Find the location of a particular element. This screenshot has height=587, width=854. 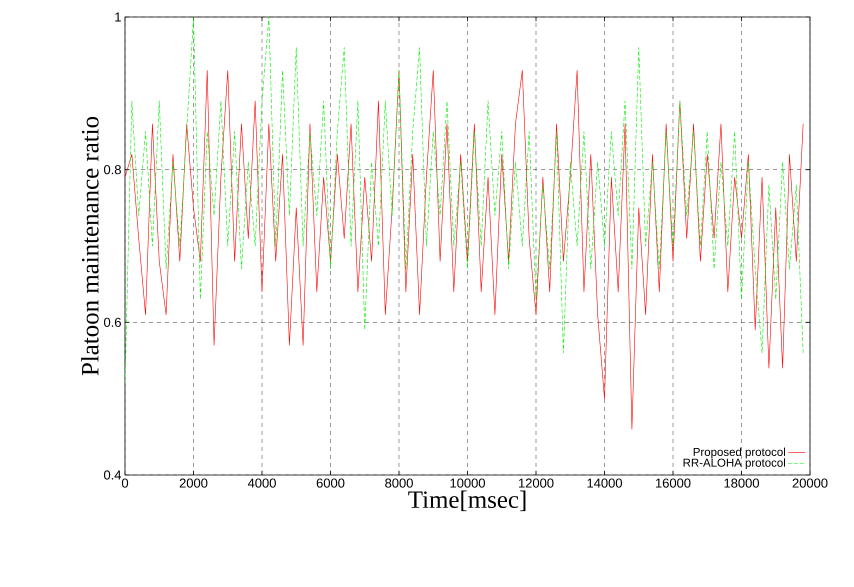

x-tick-label: 14000 is located at coordinates (604, 483).